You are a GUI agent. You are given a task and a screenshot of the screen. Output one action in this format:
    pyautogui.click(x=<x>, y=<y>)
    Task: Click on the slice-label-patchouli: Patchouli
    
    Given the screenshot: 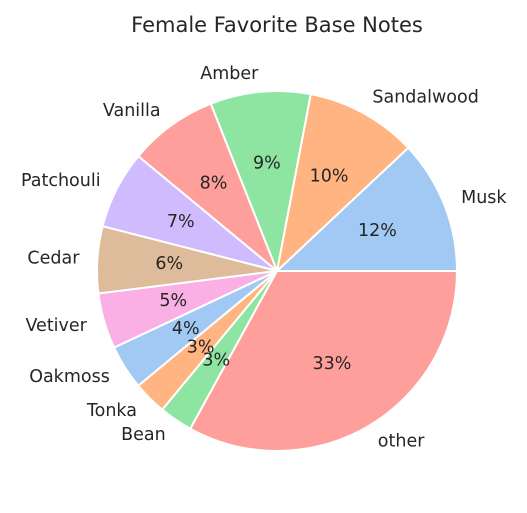 What is the action you would take?
    pyautogui.click(x=61, y=181)
    